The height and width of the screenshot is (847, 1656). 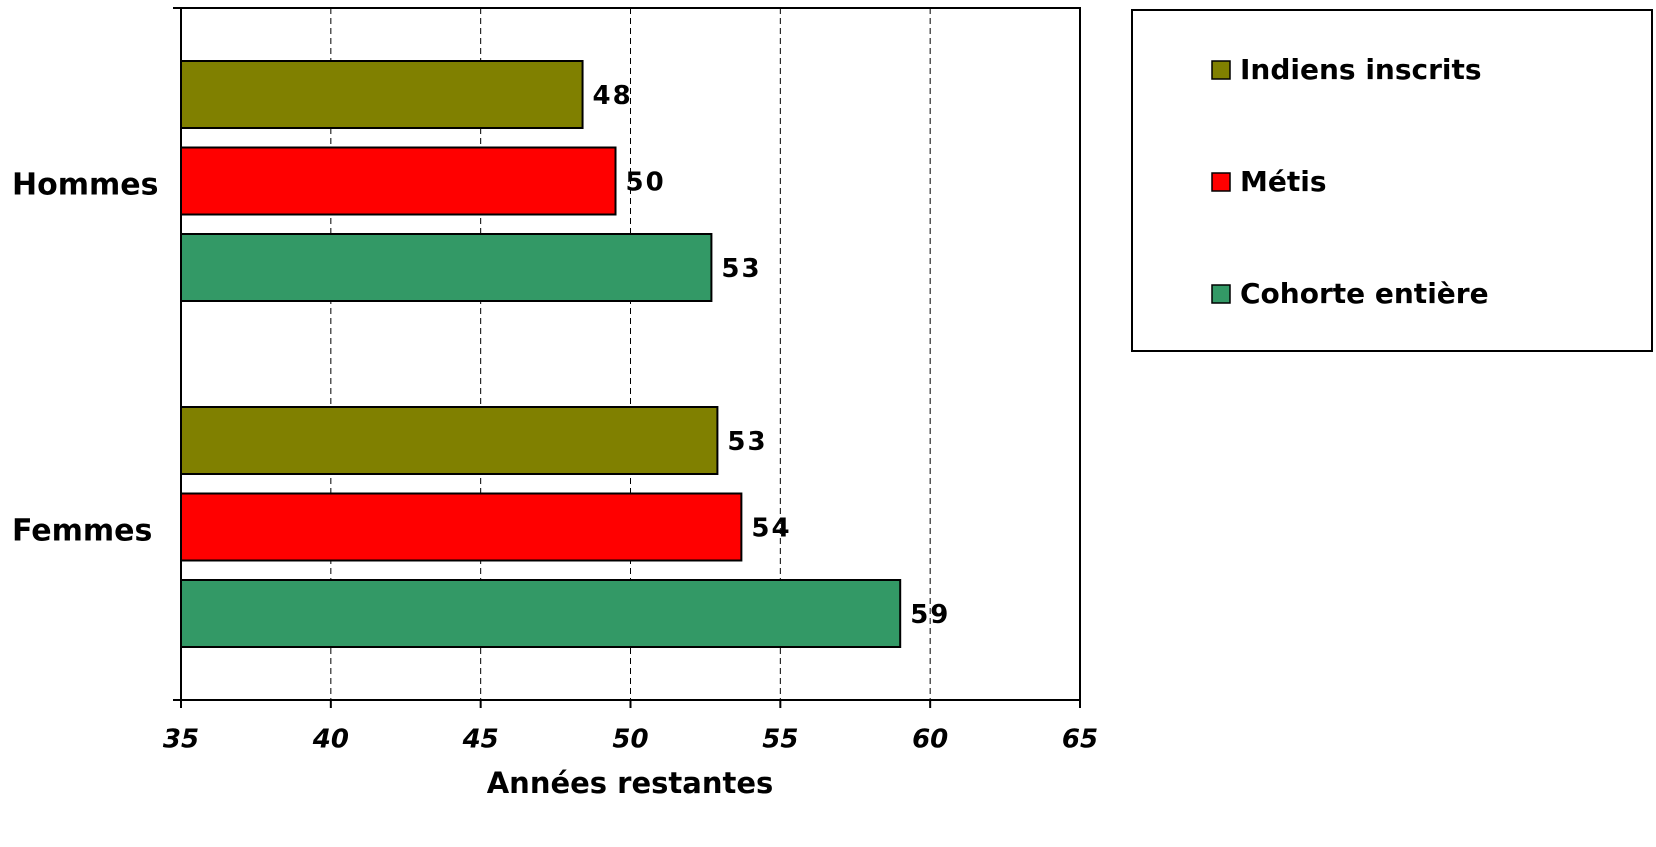 What do you see at coordinates (780, 740) in the screenshot?
I see `x-tick-label: 55` at bounding box center [780, 740].